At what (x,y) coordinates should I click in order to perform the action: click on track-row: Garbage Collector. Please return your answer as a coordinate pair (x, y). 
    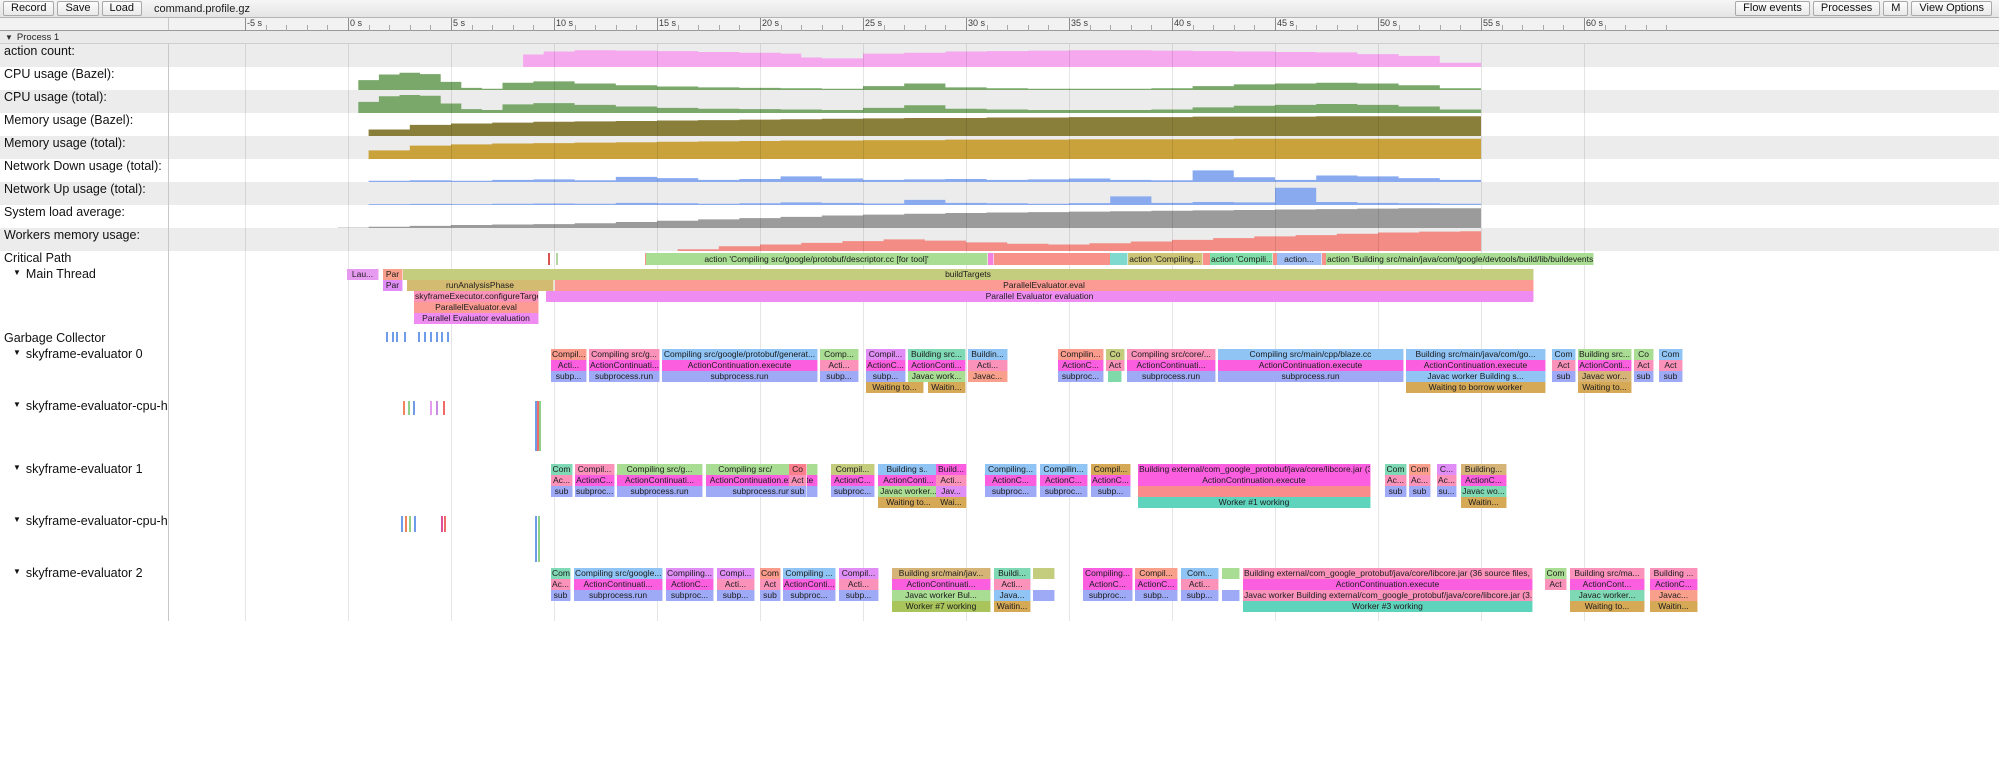
    Looking at the image, I should click on (999, 339).